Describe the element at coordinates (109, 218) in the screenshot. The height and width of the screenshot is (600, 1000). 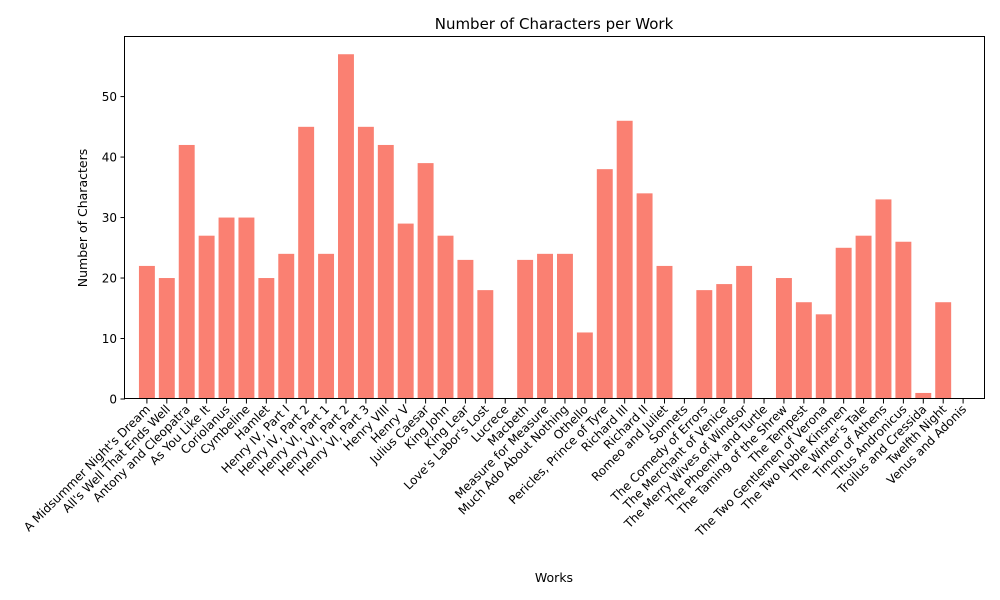
I see `y-tick-label: 30` at that location.